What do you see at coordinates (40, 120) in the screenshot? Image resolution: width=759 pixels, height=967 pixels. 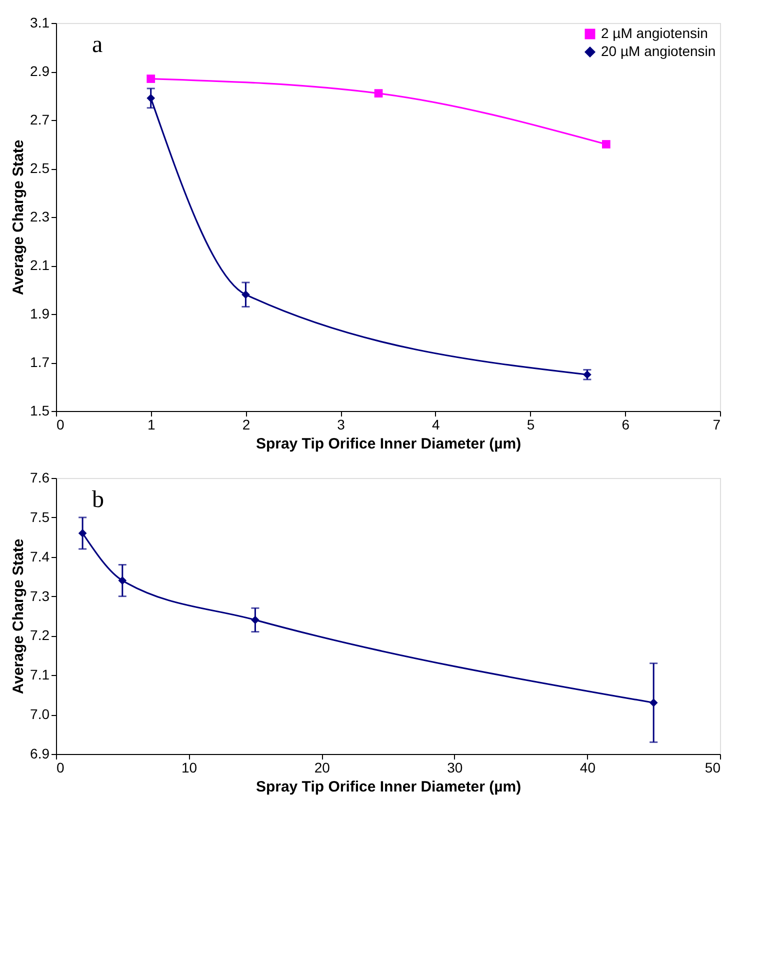 I see `y-tick-label: 2.7` at bounding box center [40, 120].